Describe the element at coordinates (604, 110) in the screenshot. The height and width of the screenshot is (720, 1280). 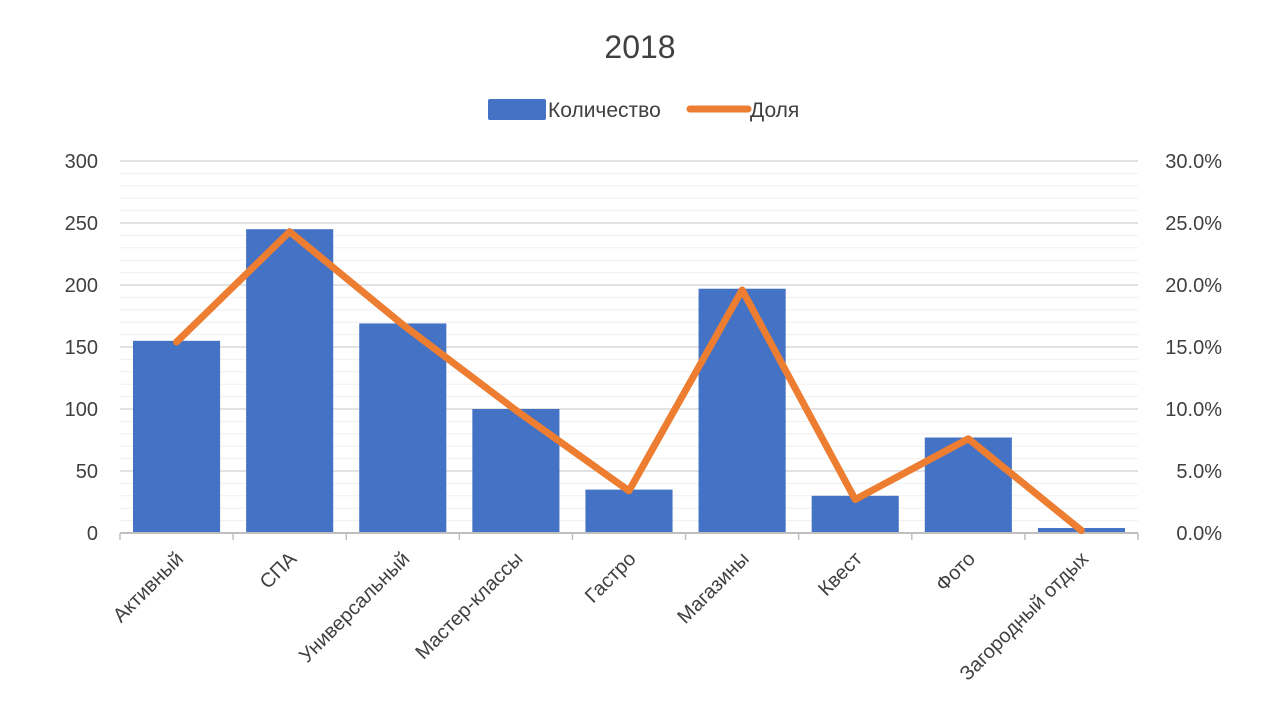
I see `legend-bar-label: Количество` at that location.